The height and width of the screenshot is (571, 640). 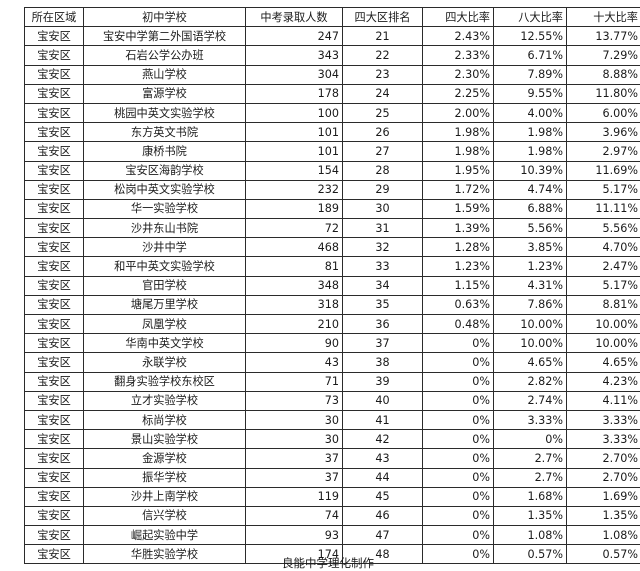 What do you see at coordinates (458, 36) in the screenshot?
I see `cell-top4-ratio: 2.43%` at bounding box center [458, 36].